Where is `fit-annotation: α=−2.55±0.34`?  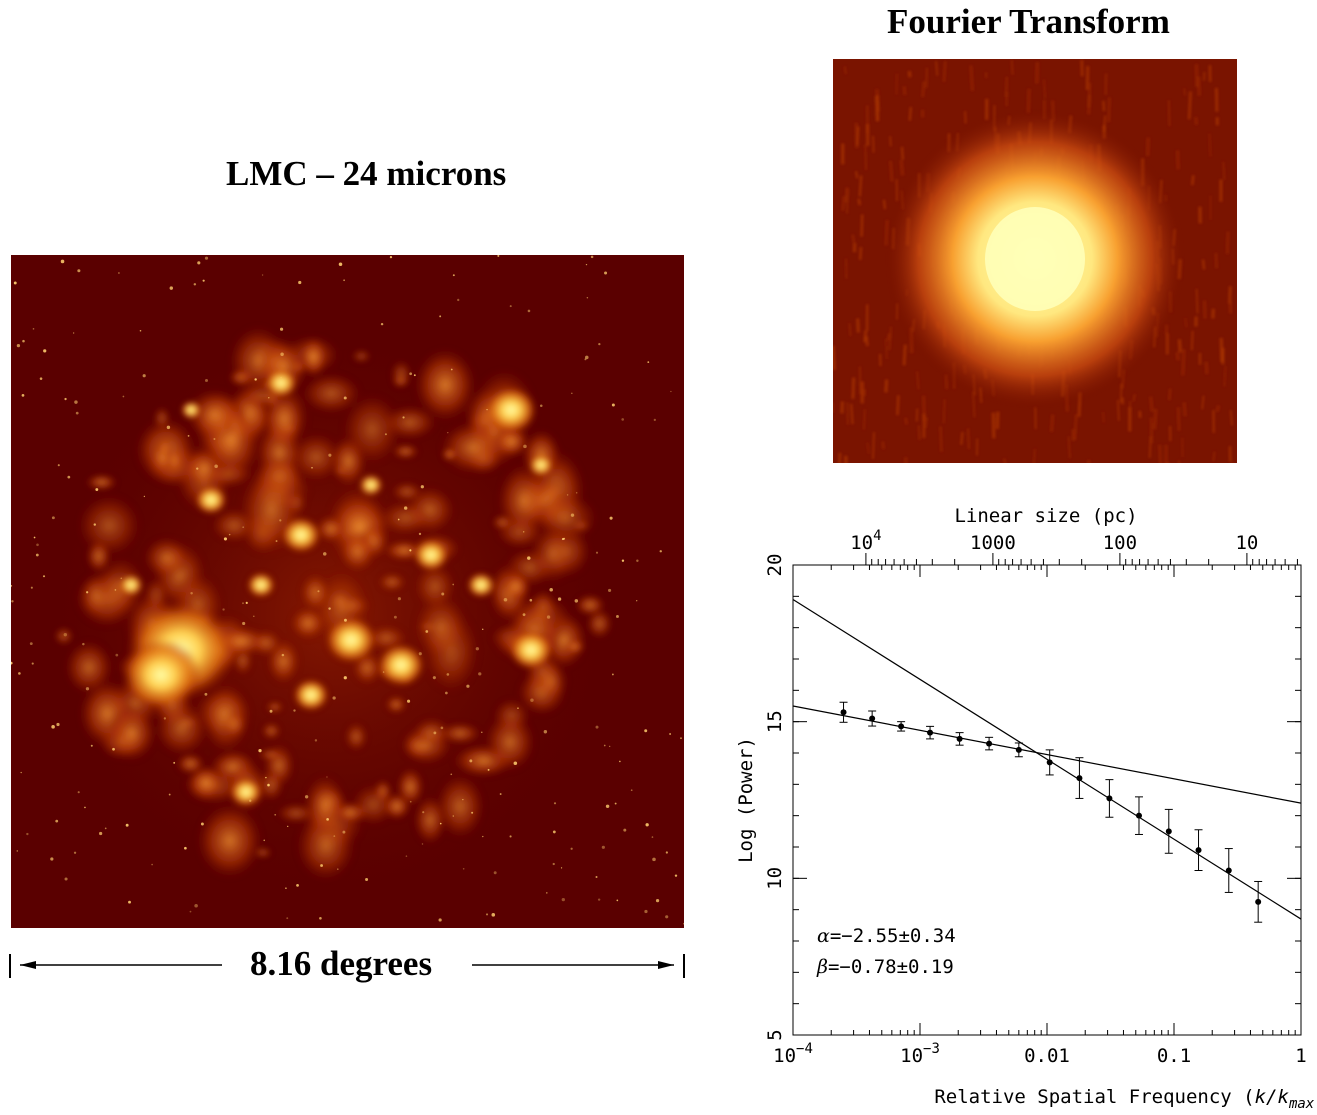
fit-annotation: α=−2.55±0.34 is located at coordinates (886, 936).